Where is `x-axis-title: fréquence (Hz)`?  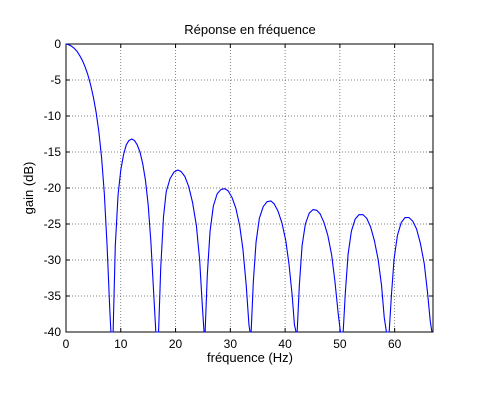
x-axis-title: fréquence (Hz) is located at coordinates (250, 357).